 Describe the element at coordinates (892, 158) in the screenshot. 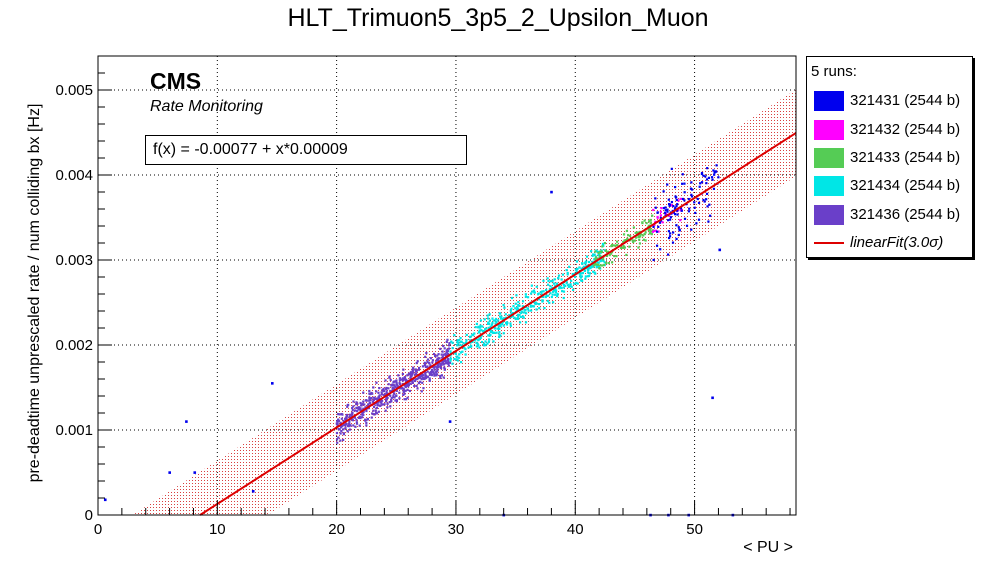

I see `legend-item-321433: 321433 (2544 b)` at that location.